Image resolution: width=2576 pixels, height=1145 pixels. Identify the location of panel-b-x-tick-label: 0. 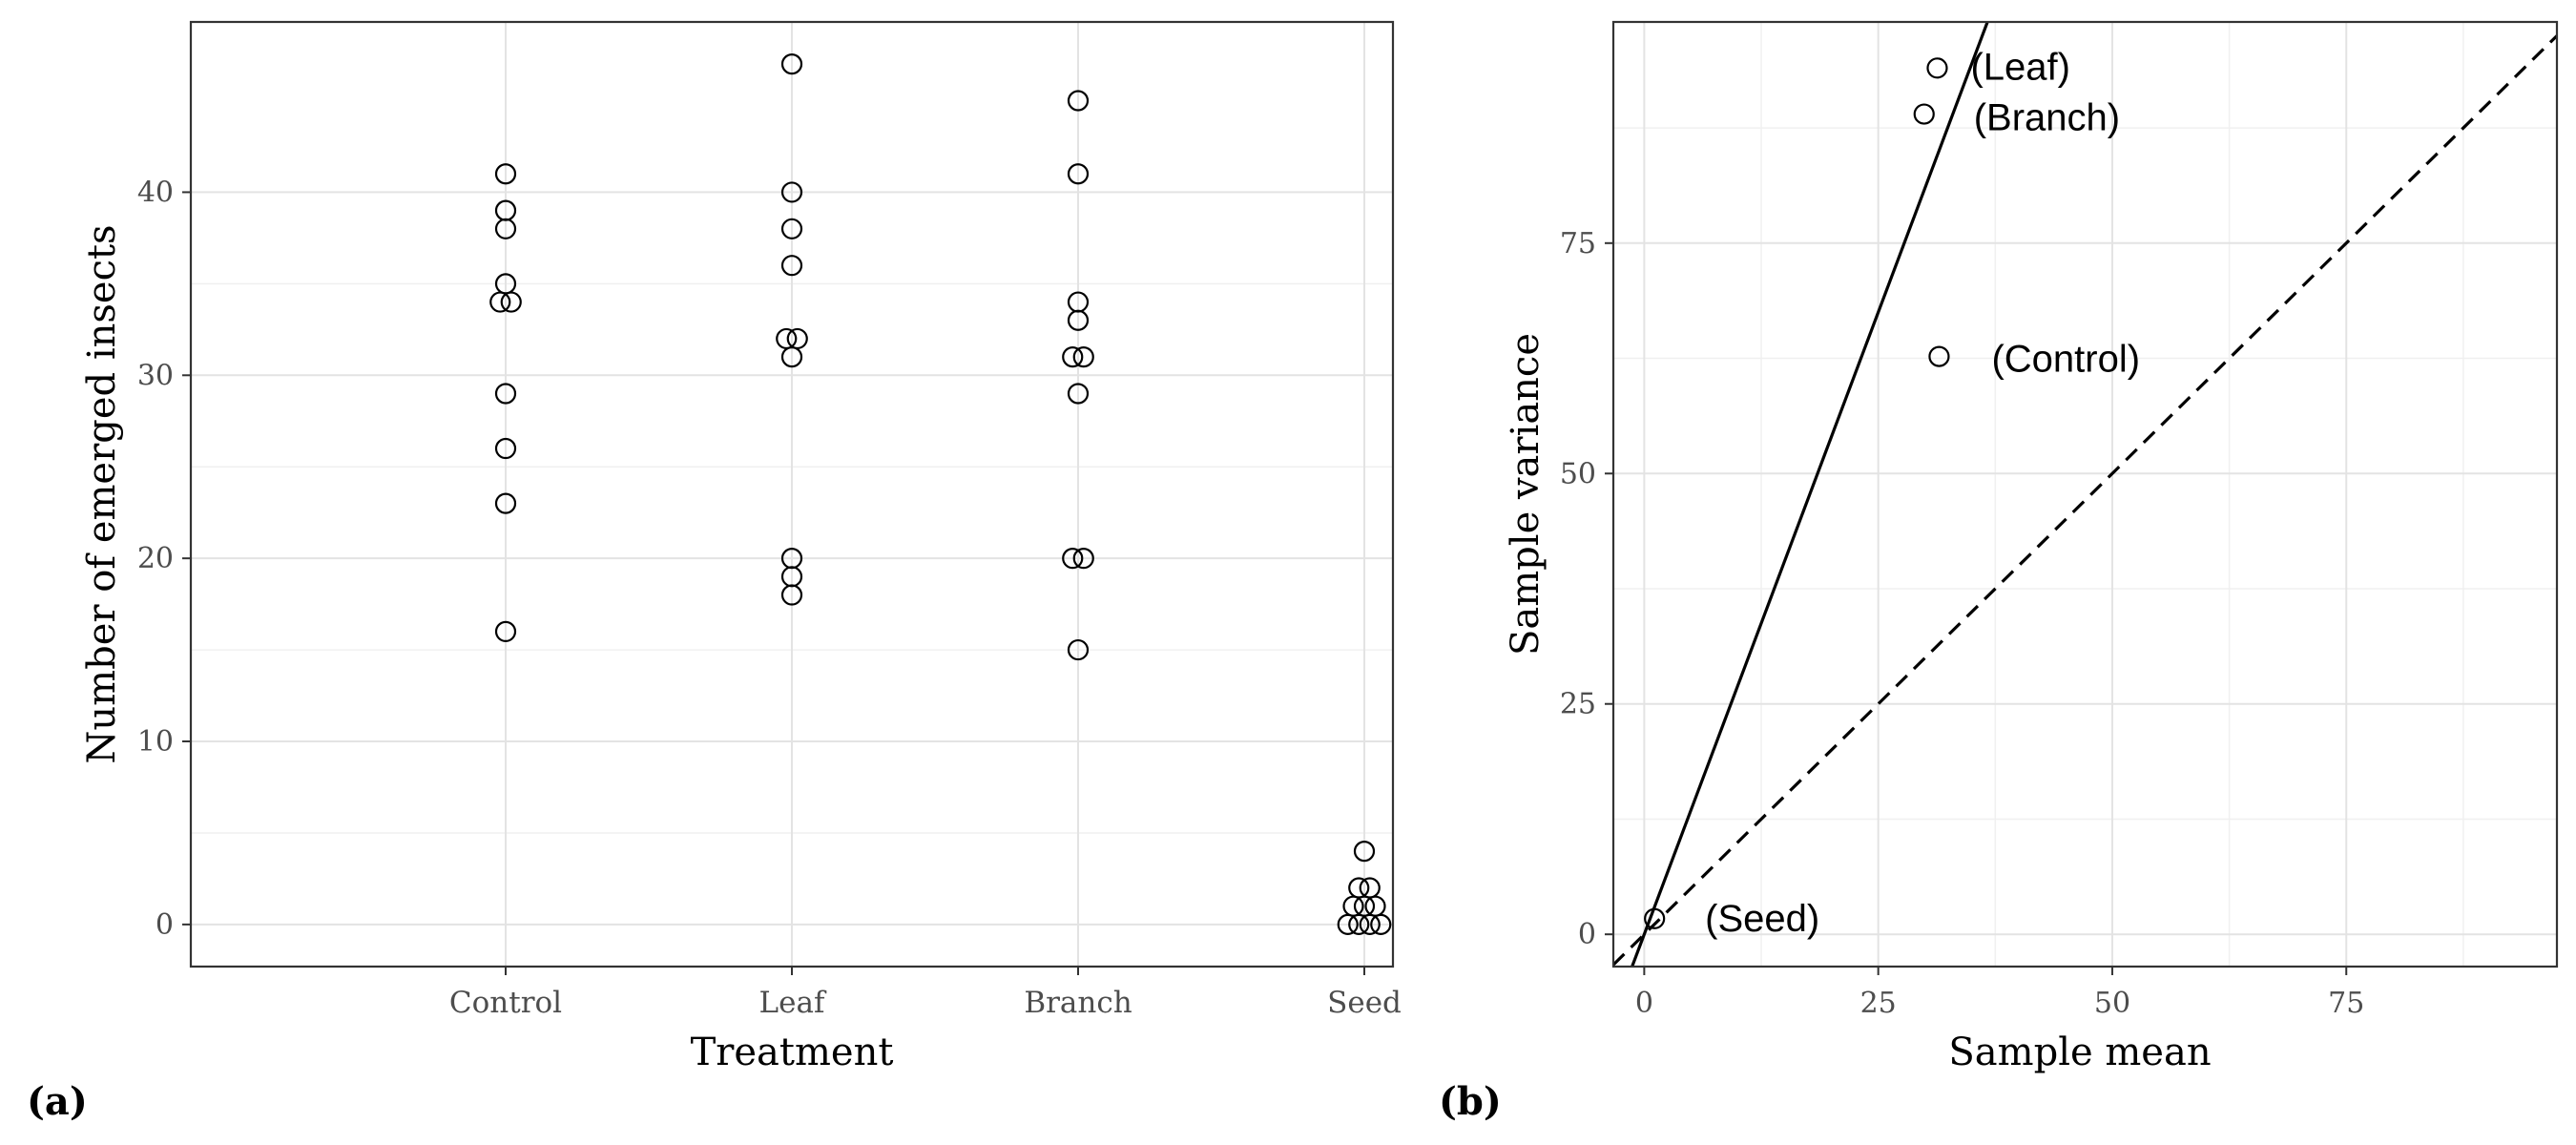
(1644, 1004).